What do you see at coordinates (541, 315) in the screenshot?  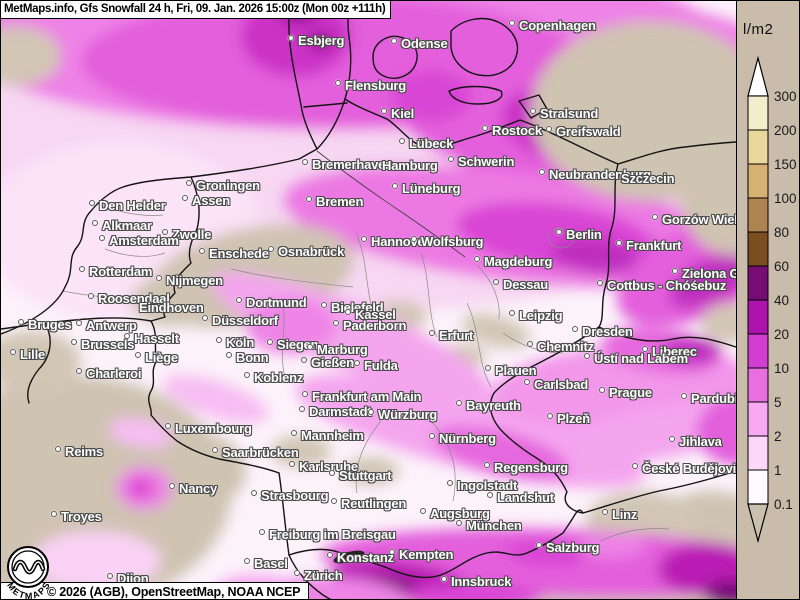 I see `city-name: Leipzig` at bounding box center [541, 315].